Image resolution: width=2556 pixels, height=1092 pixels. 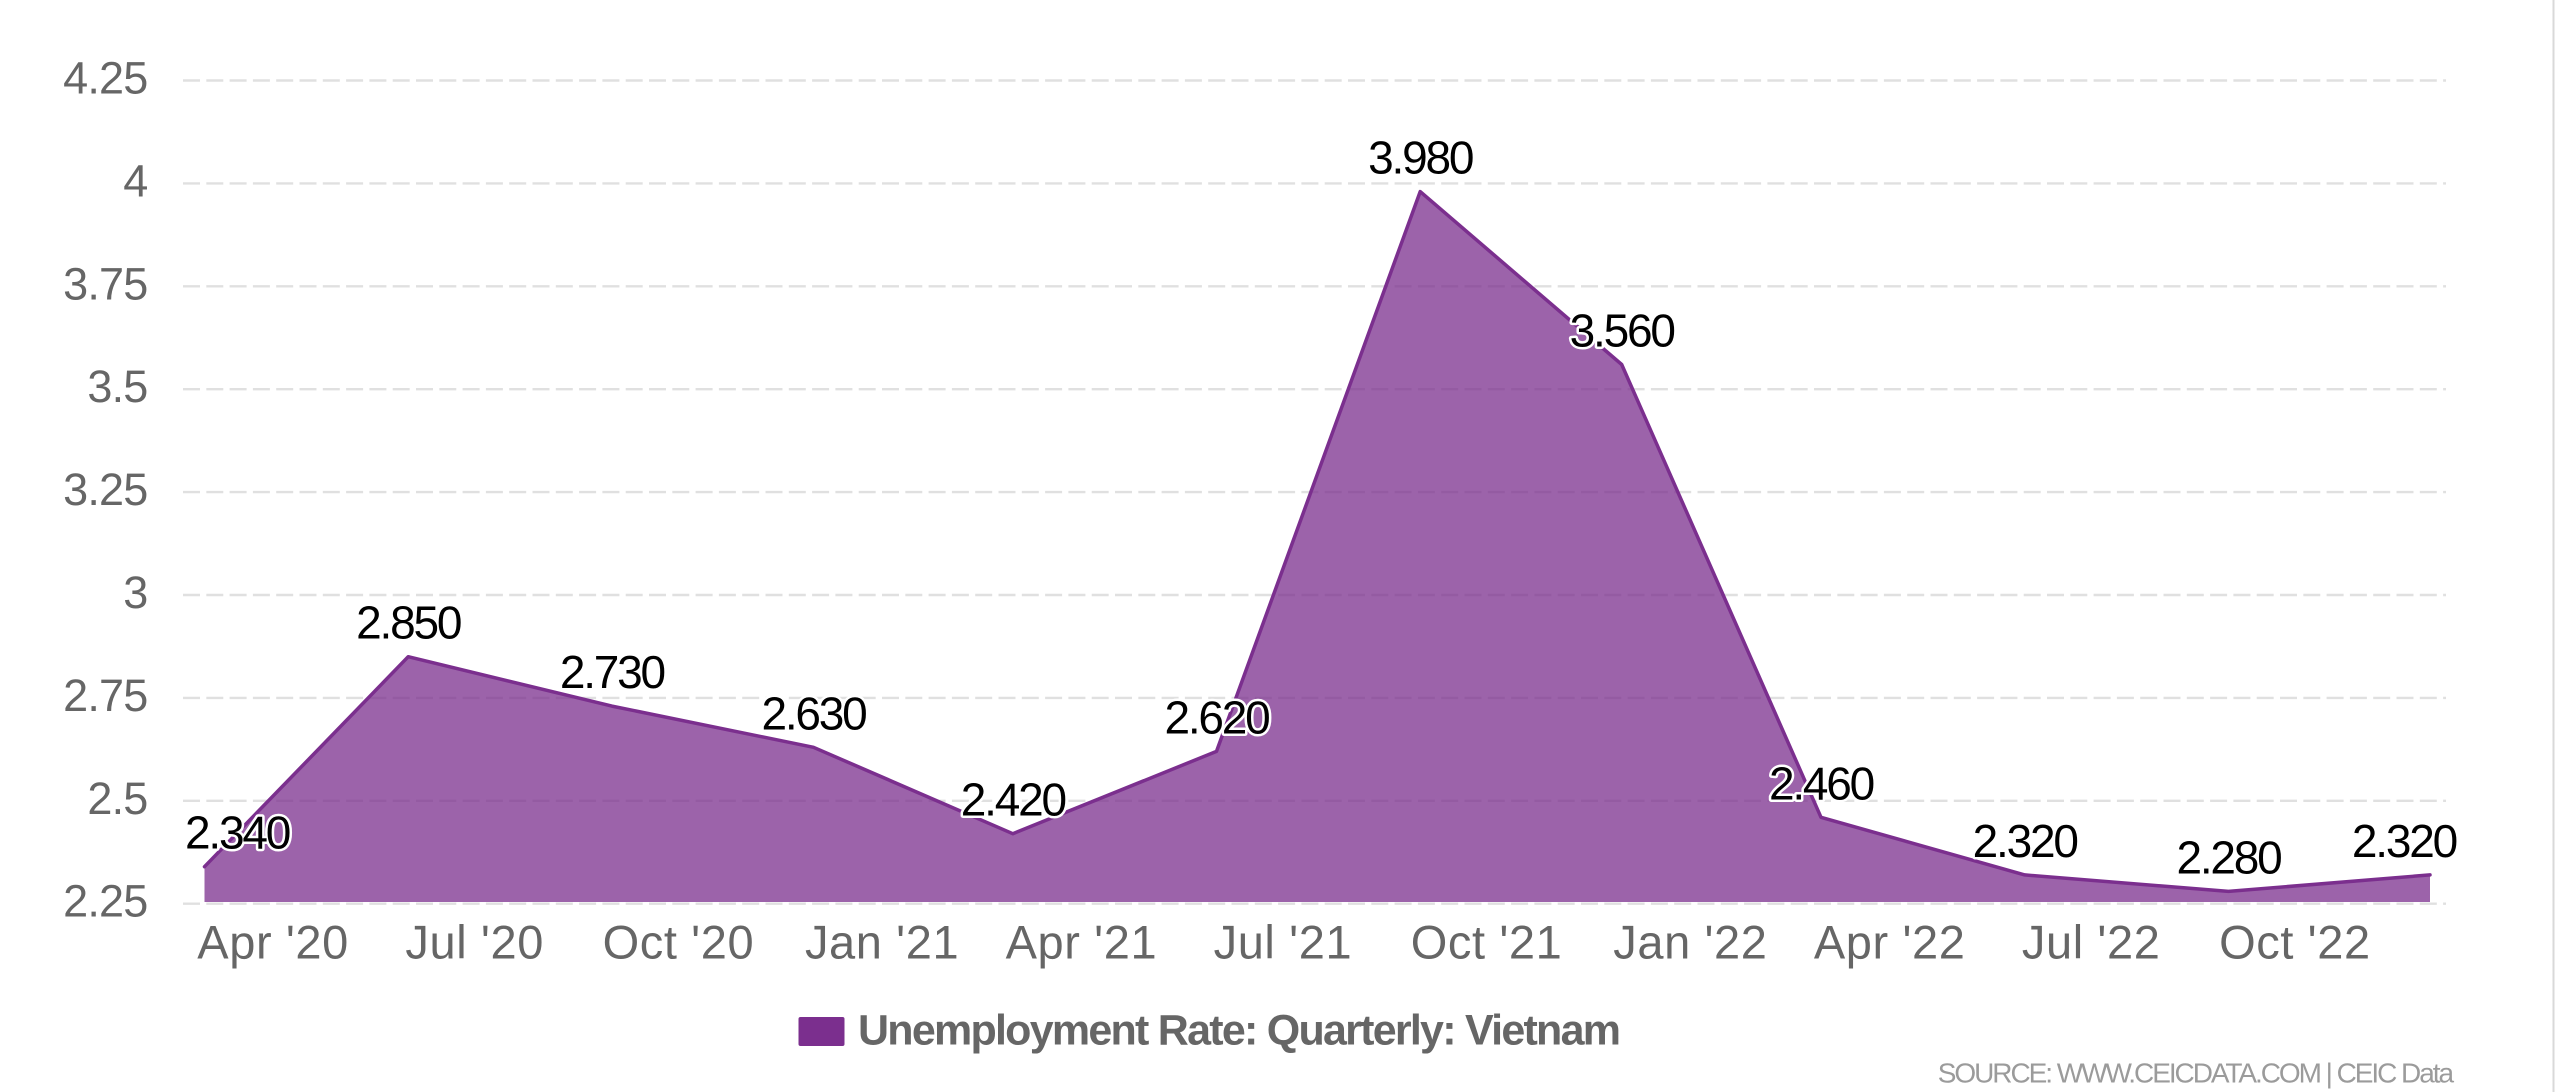 What do you see at coordinates (135, 180) in the screenshot?
I see `svg-text: 4` at bounding box center [135, 180].